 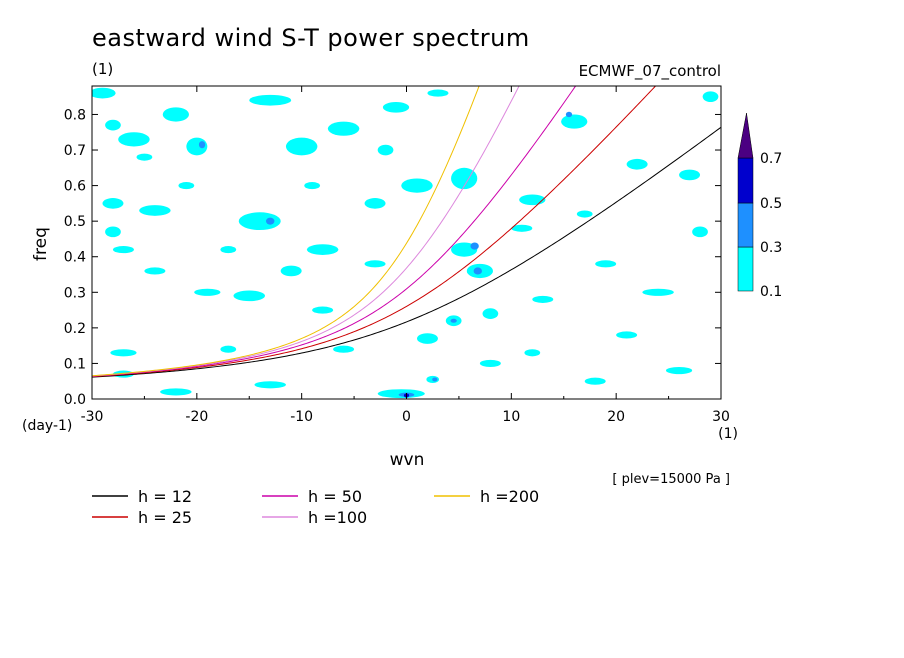 I want to click on x-tick-label: -20, so click(x=196, y=417).